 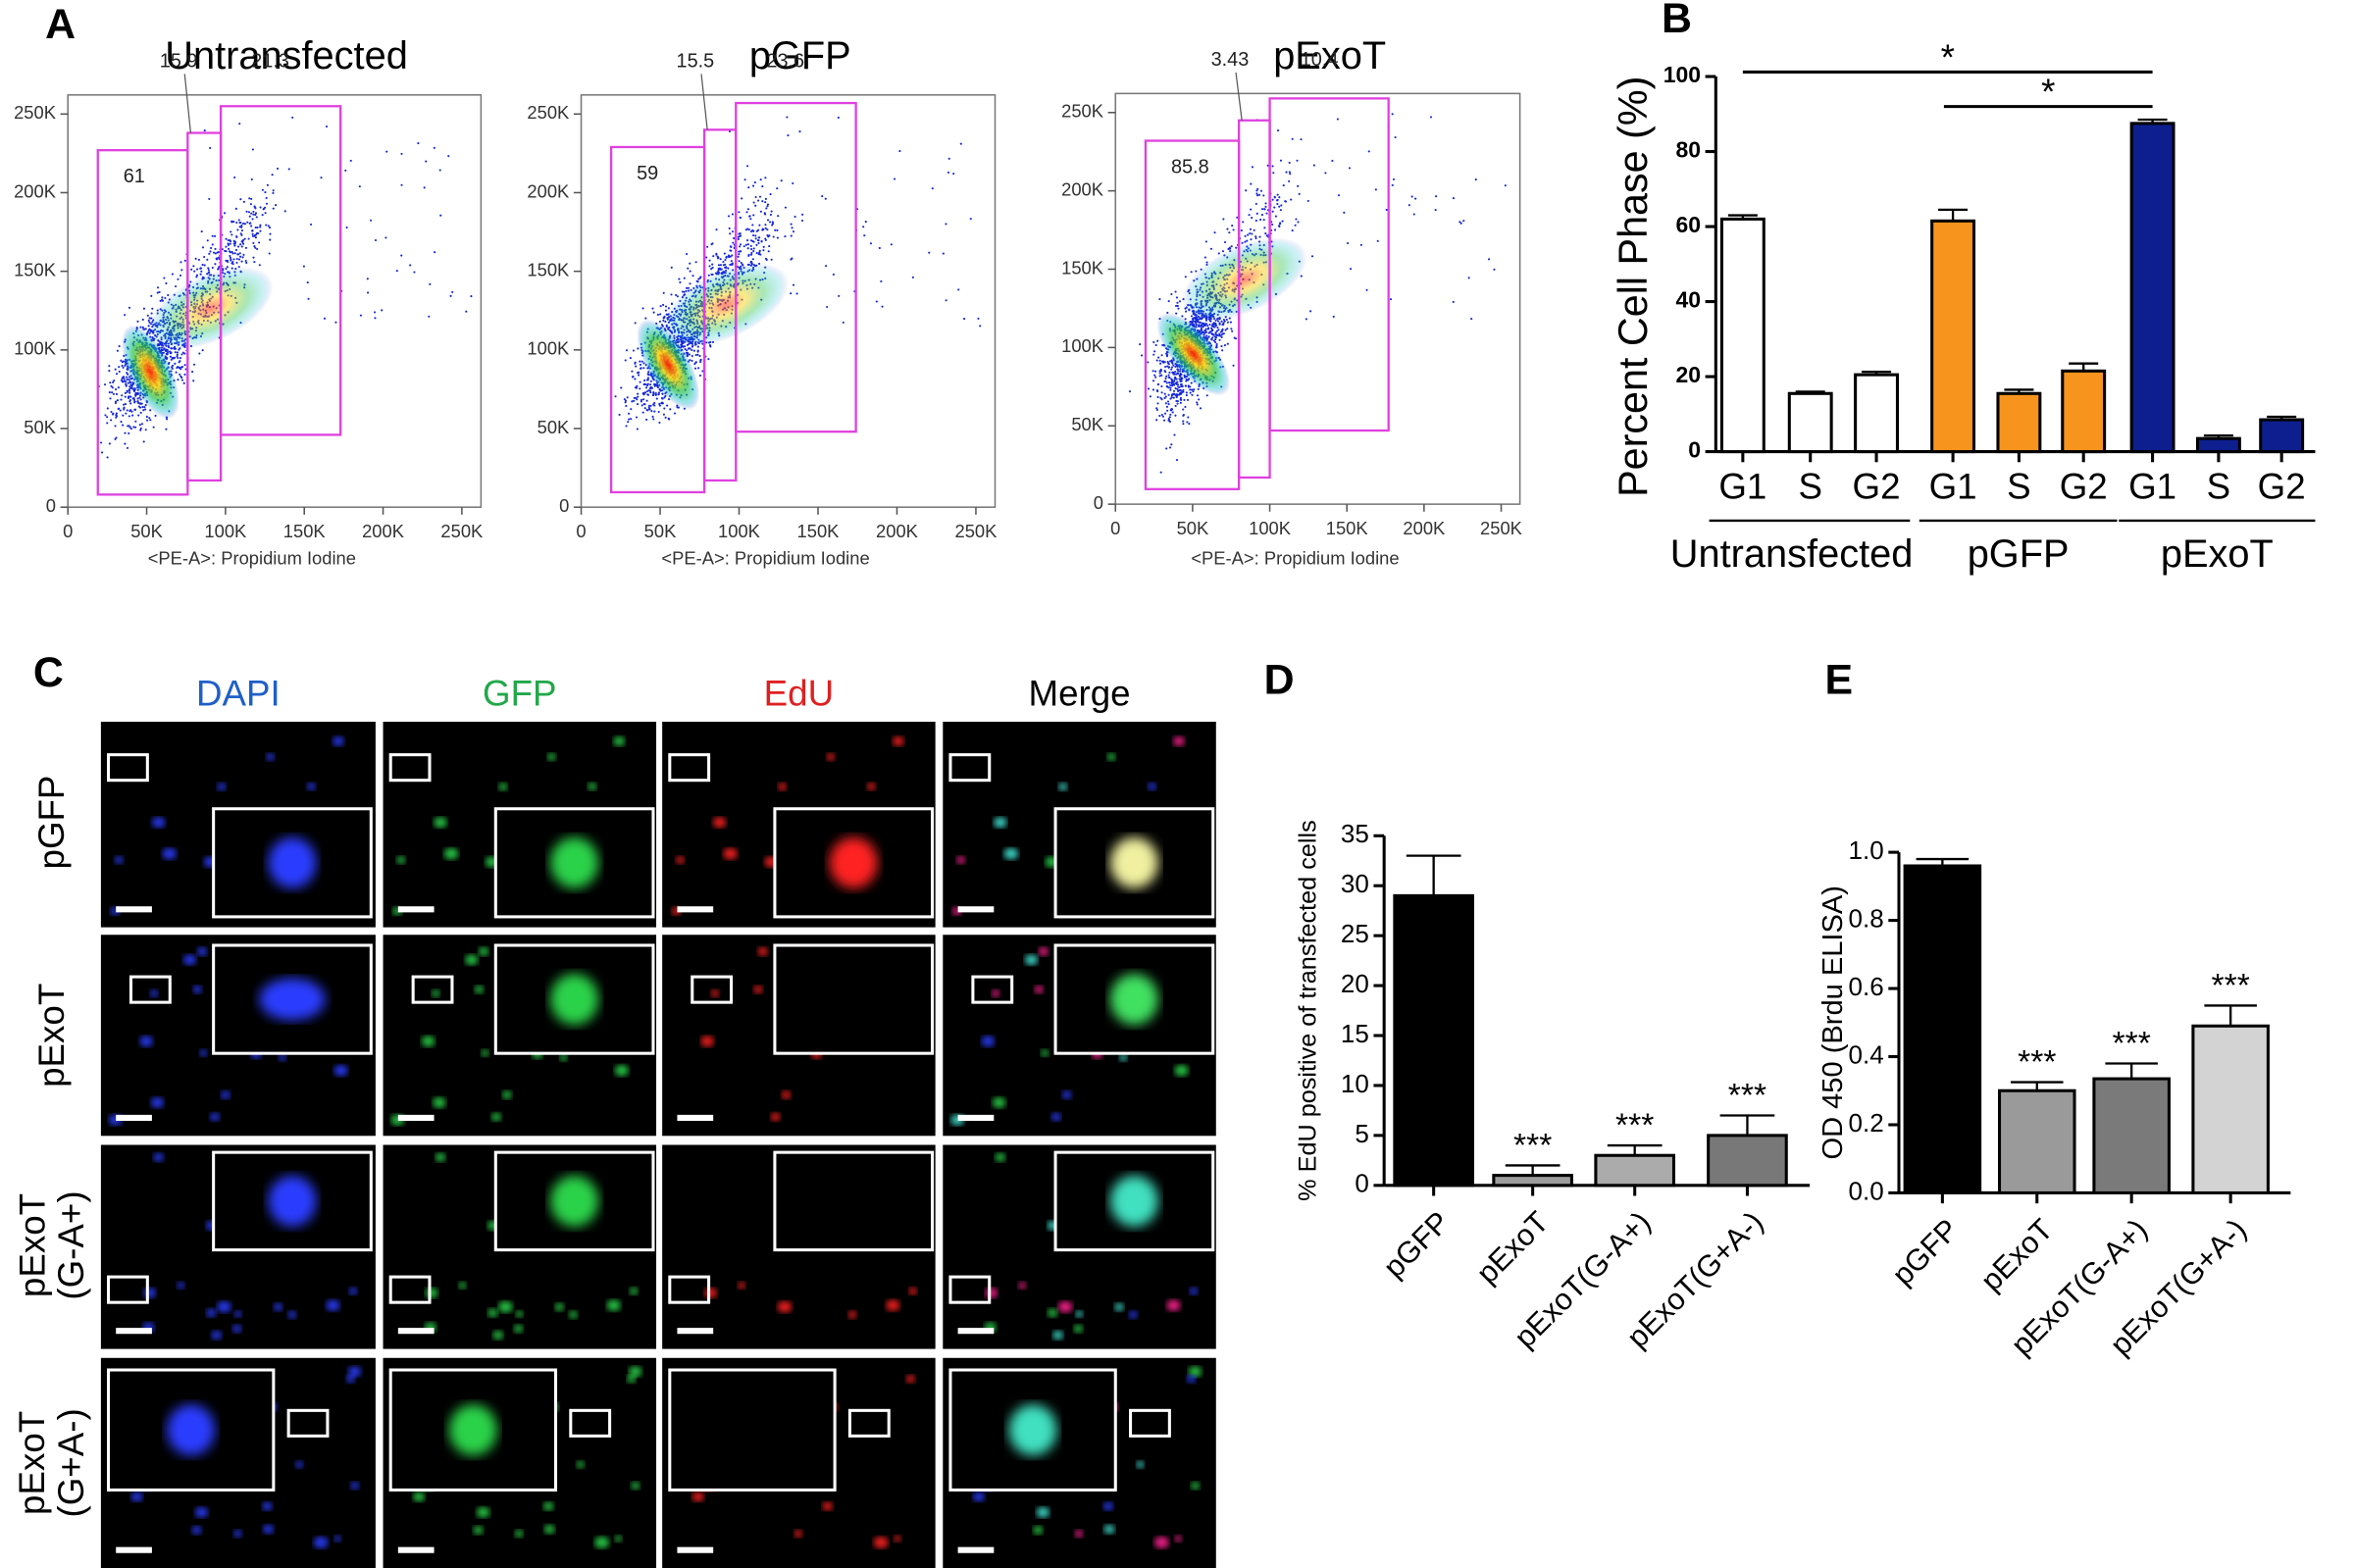 I want to click on y-tick-label: 60, so click(x=1689, y=224).